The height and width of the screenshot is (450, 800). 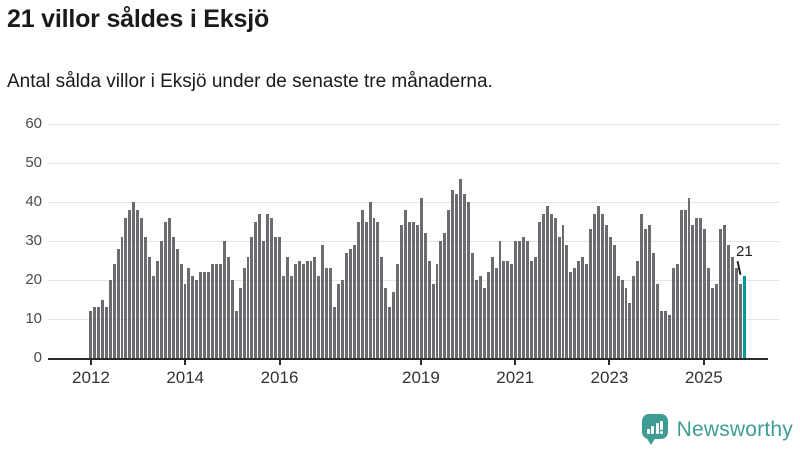 I want to click on x-axis-tick-label: 2025, so click(x=703, y=377).